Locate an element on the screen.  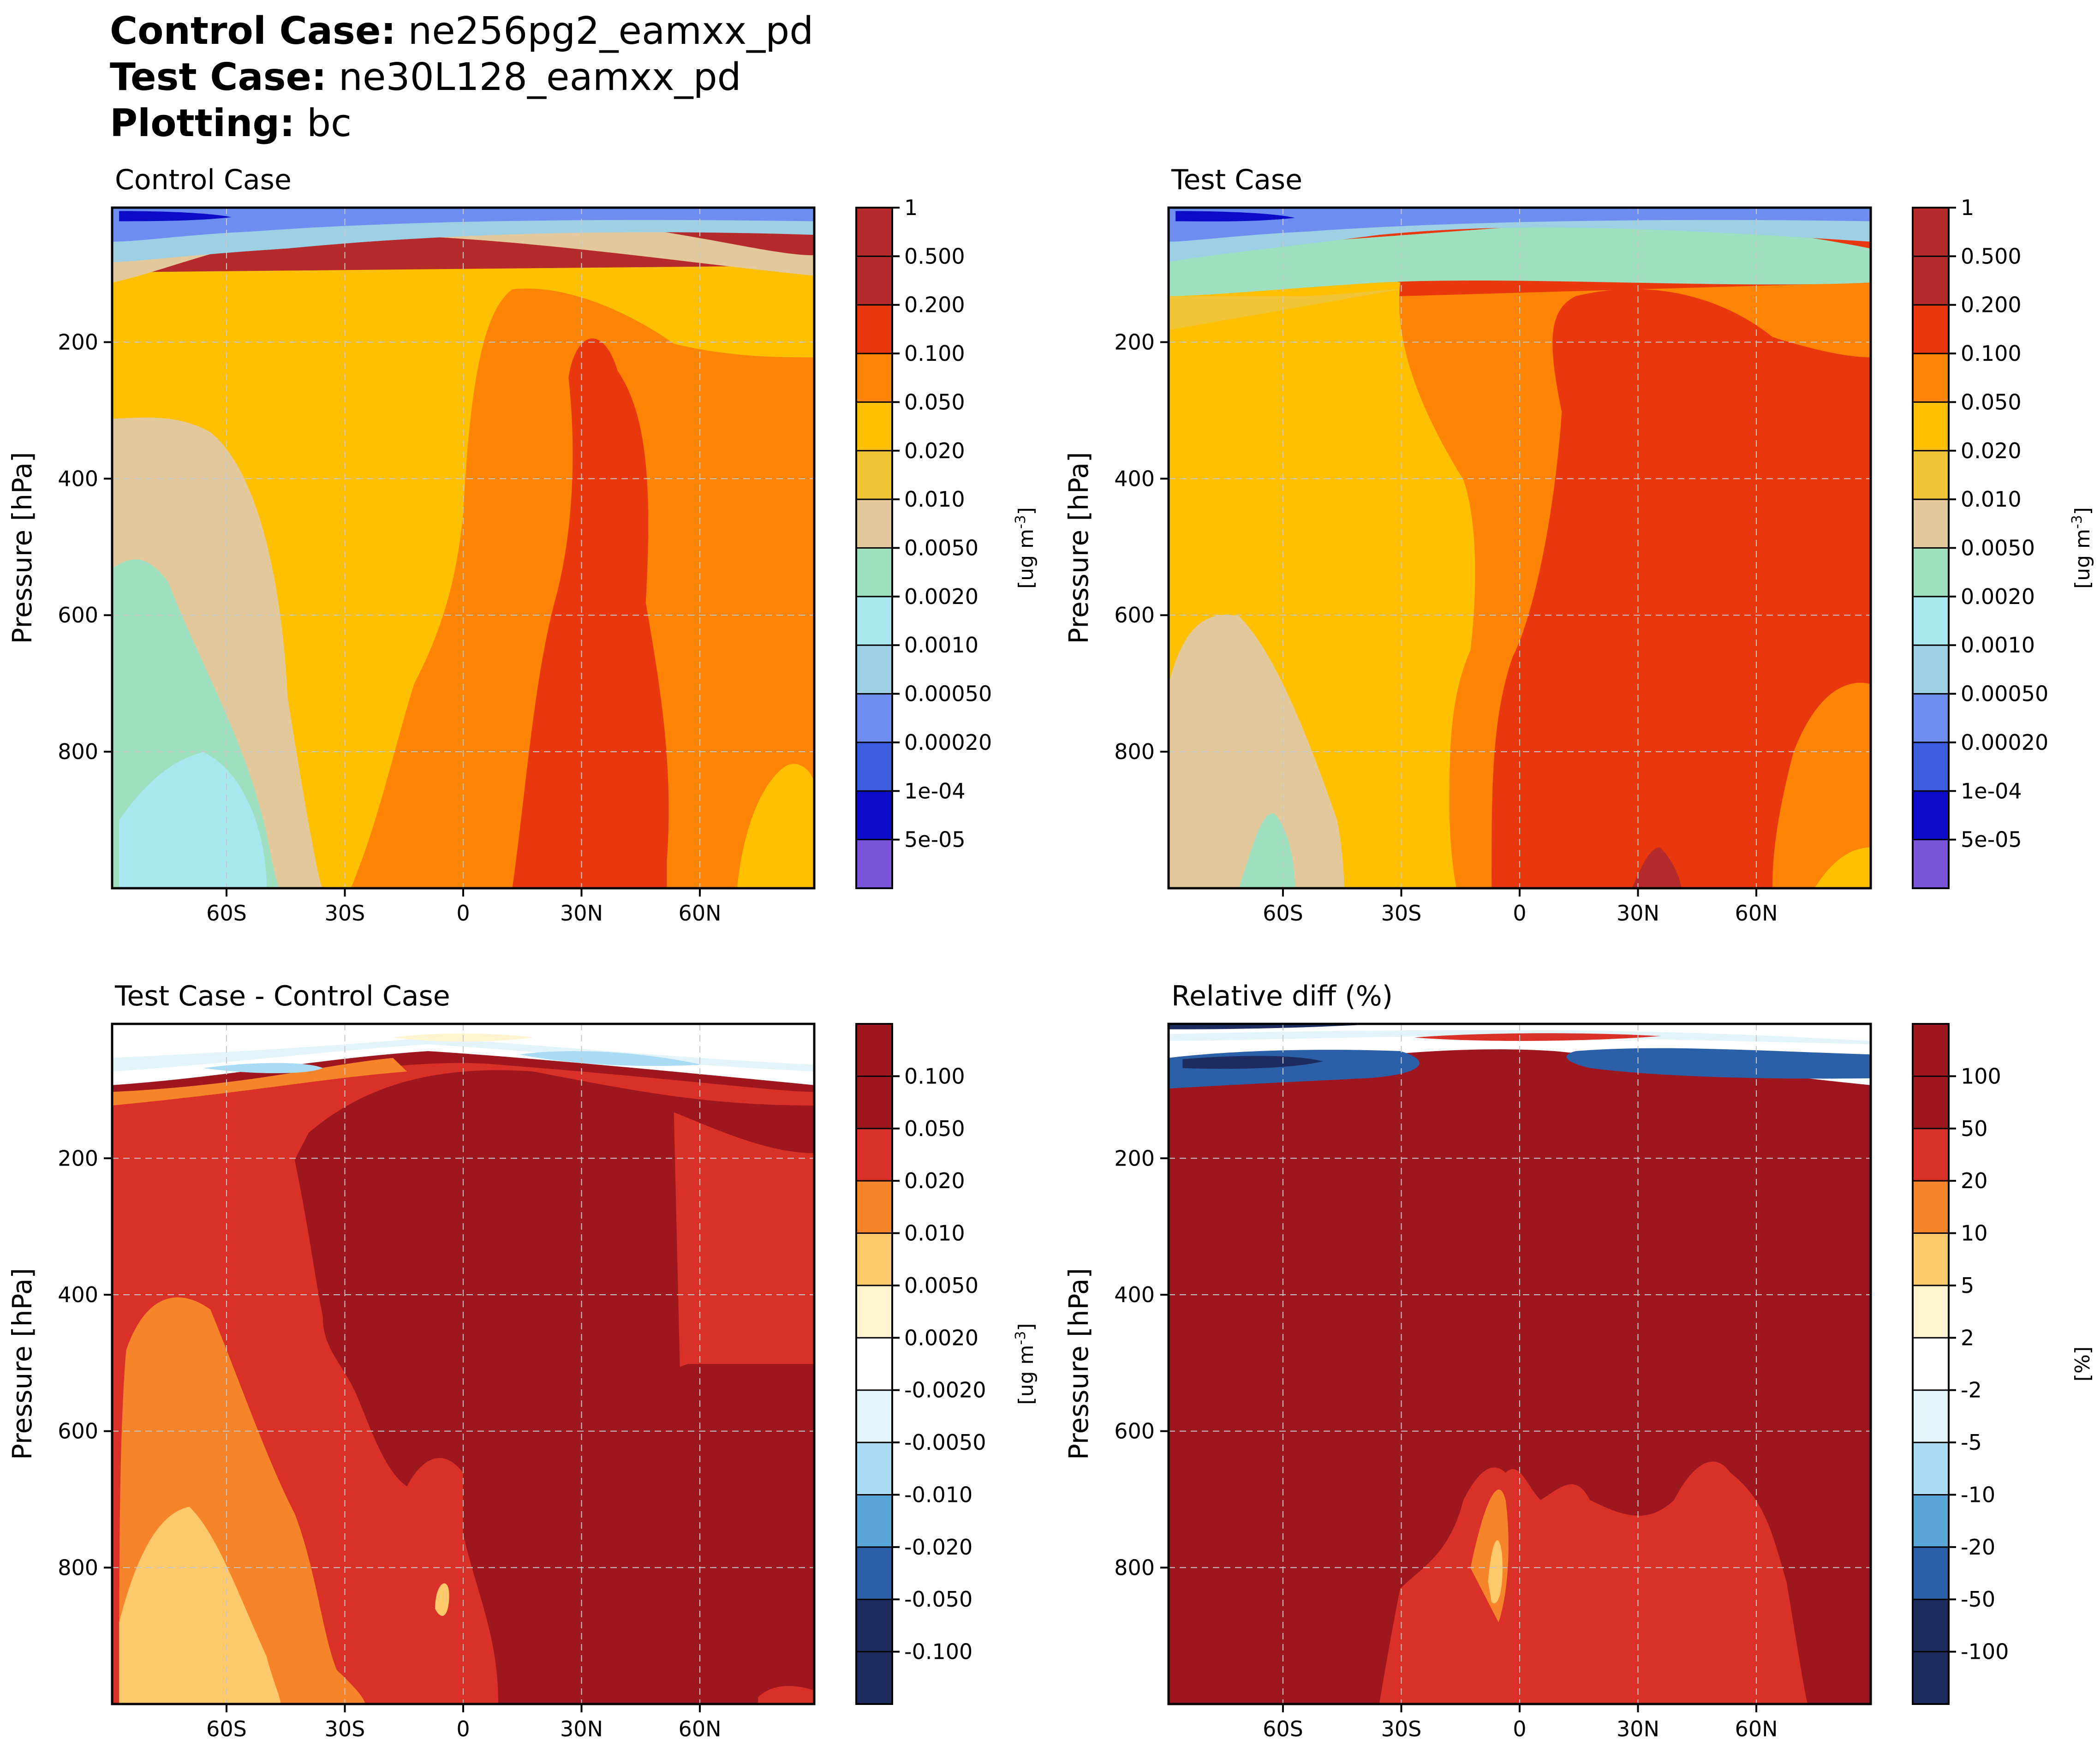
control-case-key: Control Case is located at coordinates (245, 31).